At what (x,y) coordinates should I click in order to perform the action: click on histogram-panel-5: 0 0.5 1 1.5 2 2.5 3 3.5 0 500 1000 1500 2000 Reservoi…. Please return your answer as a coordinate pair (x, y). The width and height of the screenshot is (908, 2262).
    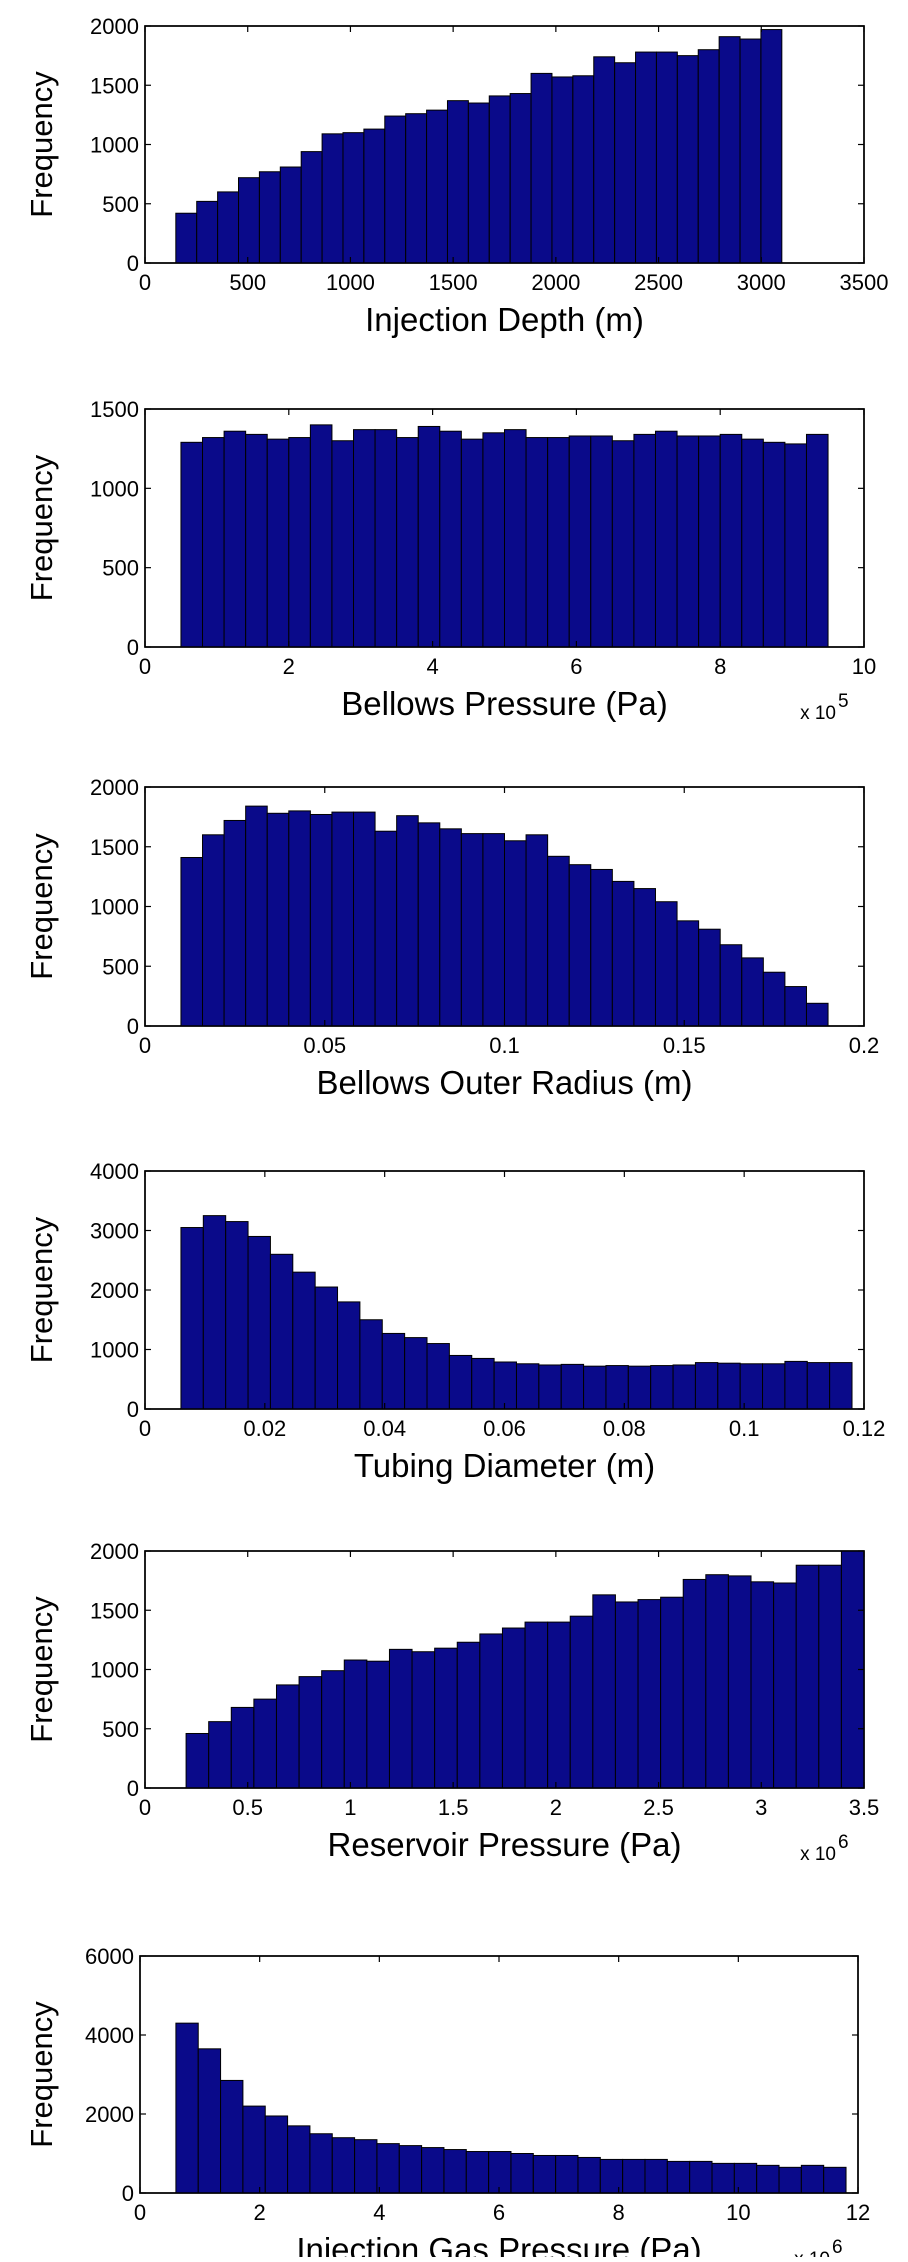
    Looking at the image, I should click on (451, 1702).